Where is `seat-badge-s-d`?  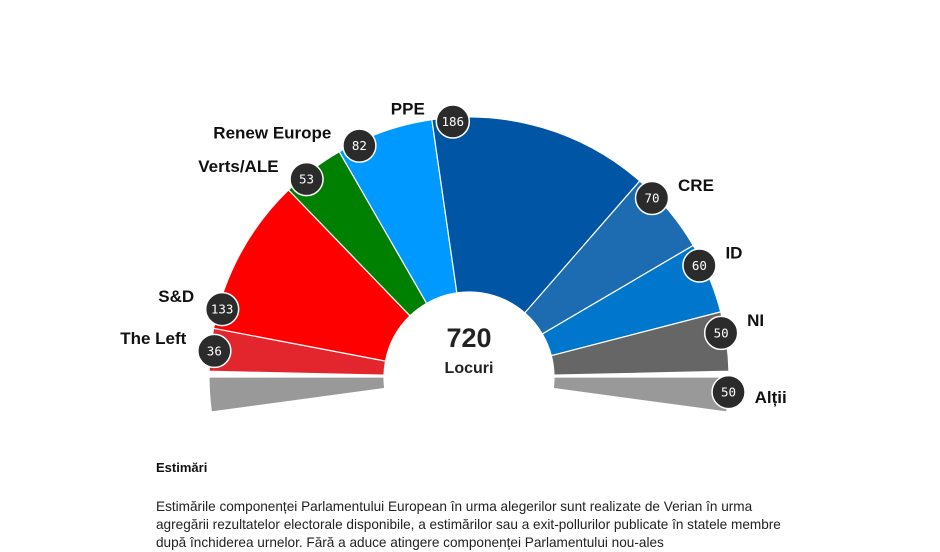
seat-badge-s-d is located at coordinates (222, 309).